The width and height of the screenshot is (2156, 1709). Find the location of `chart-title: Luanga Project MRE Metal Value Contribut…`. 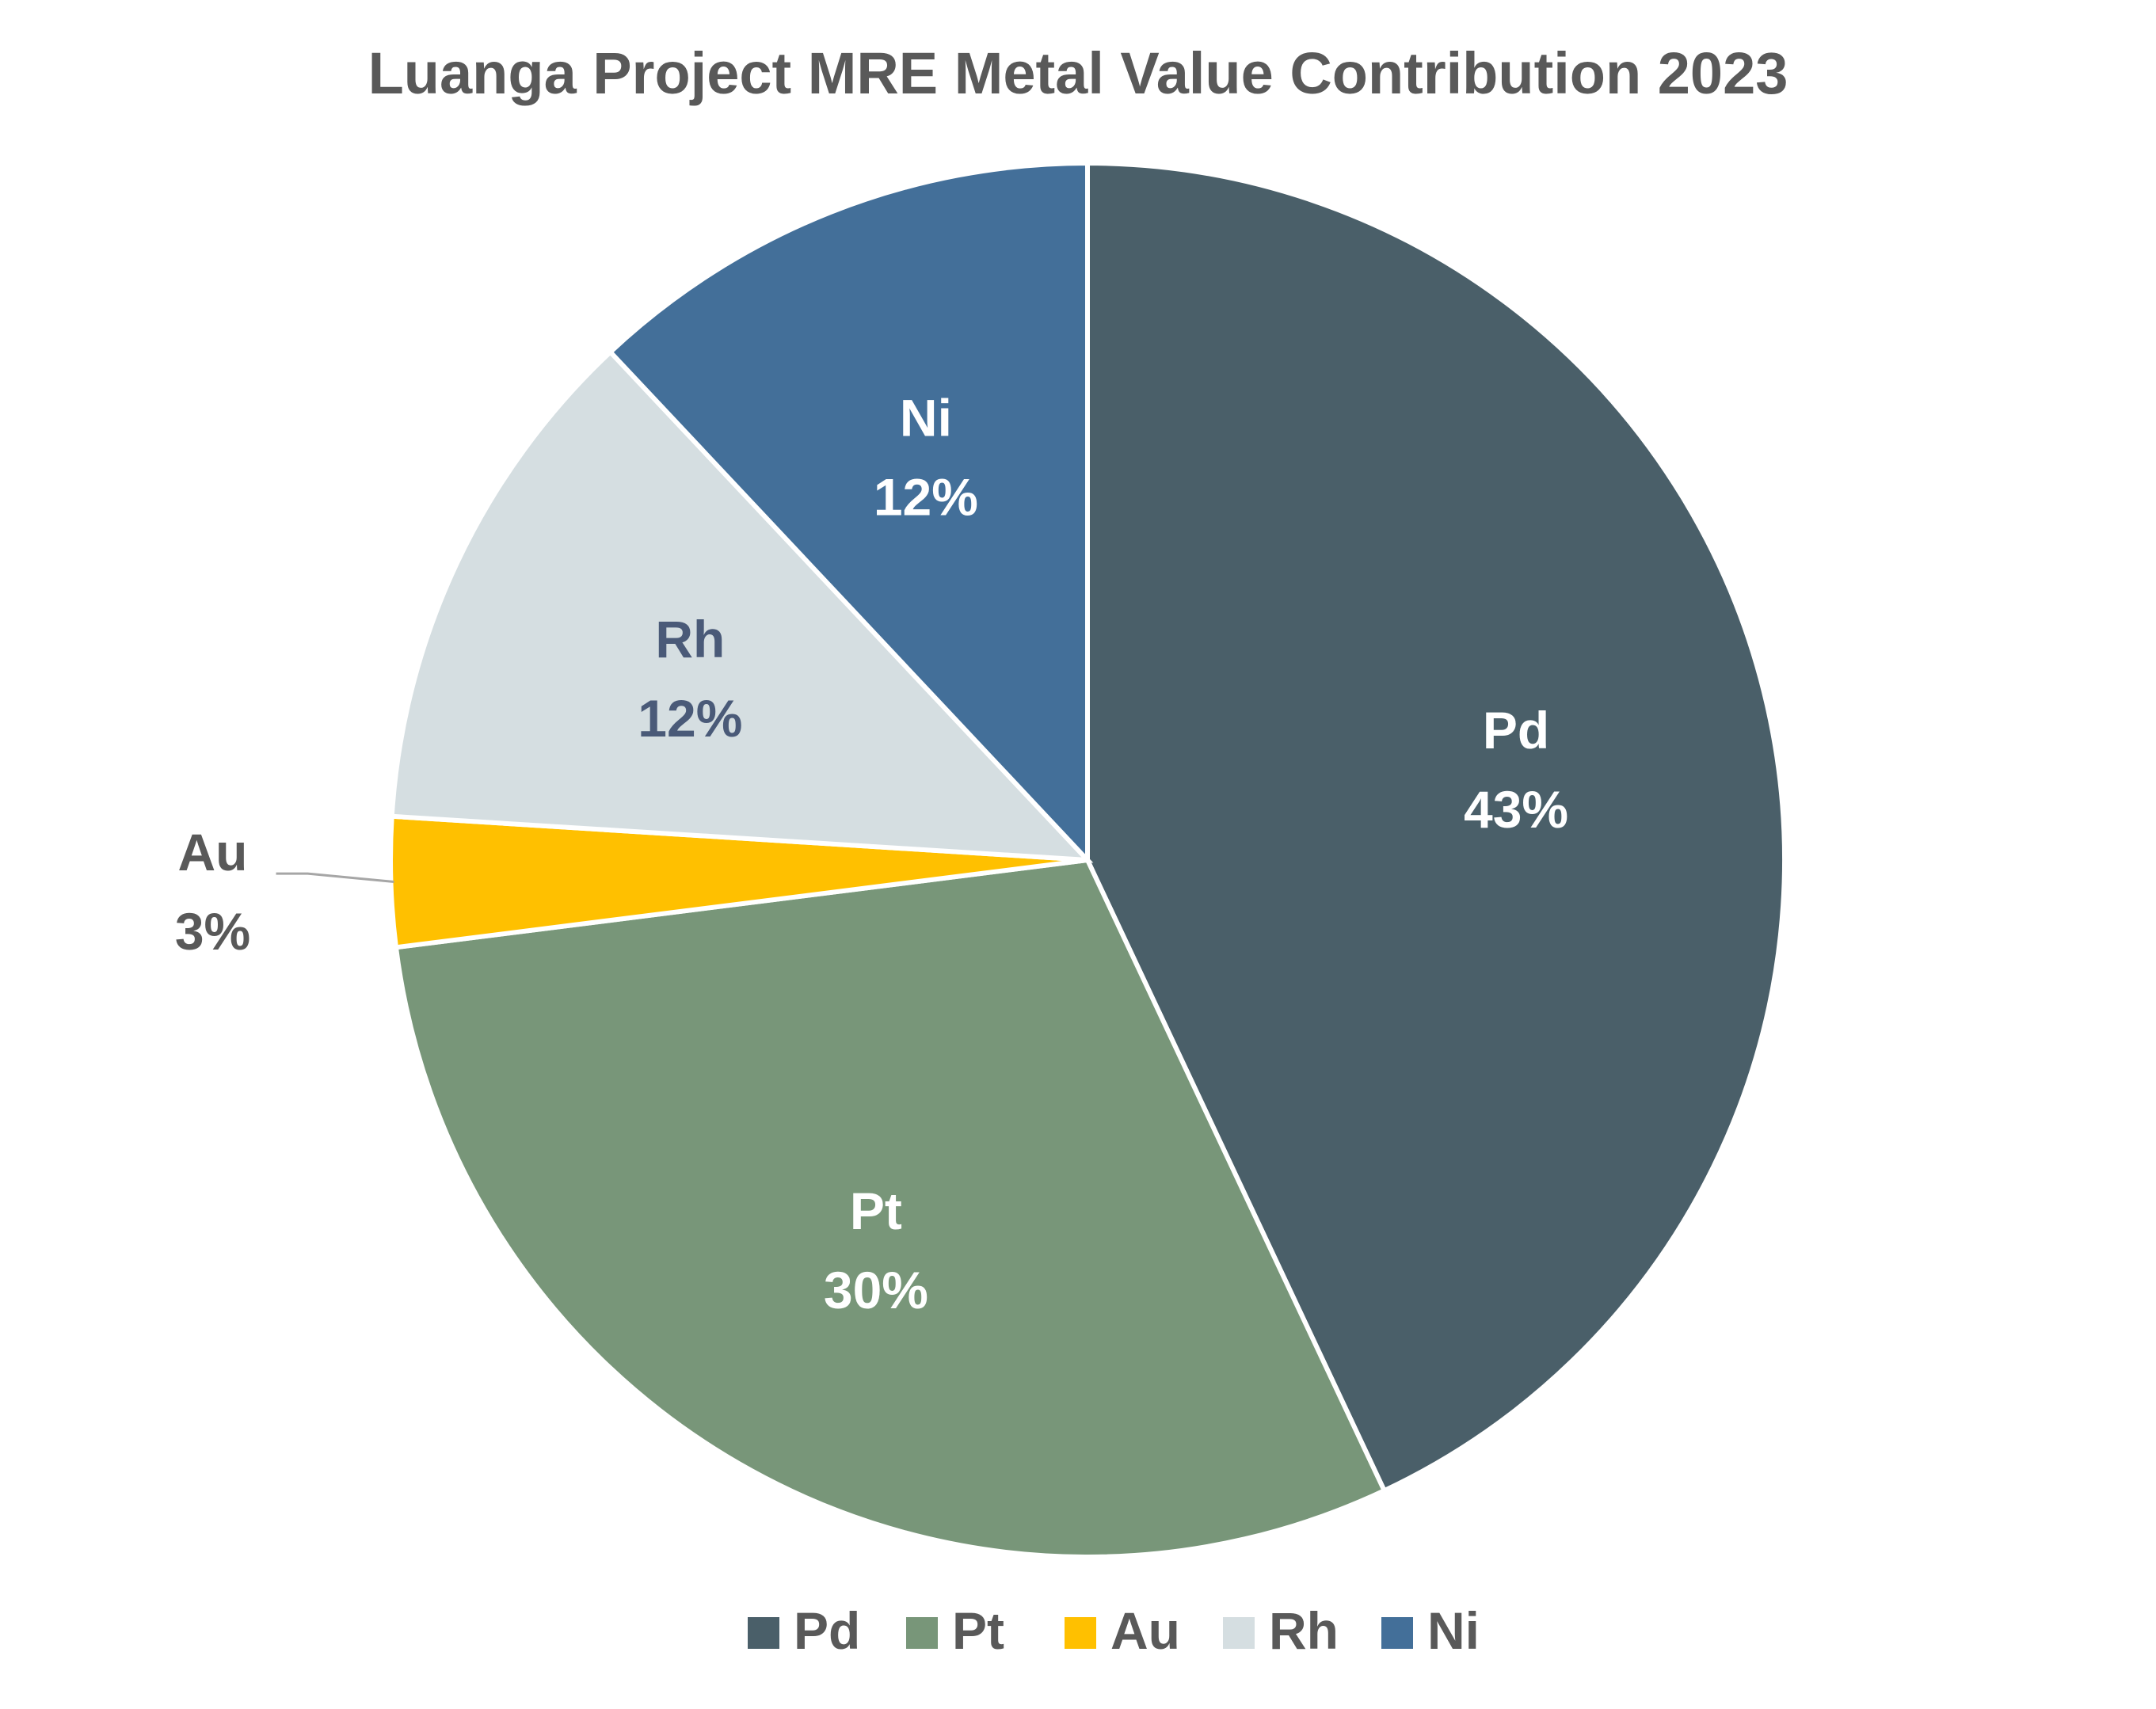

chart-title: Luanga Project MRE Metal Value Contribut… is located at coordinates (1078, 73).